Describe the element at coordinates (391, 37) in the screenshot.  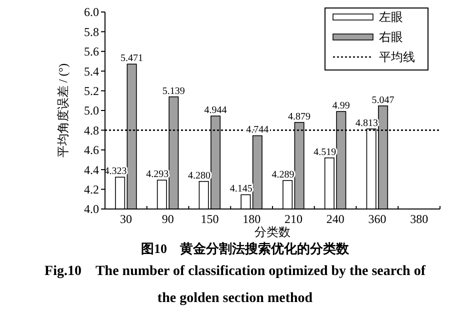
I see `legend-label: 右眼` at that location.